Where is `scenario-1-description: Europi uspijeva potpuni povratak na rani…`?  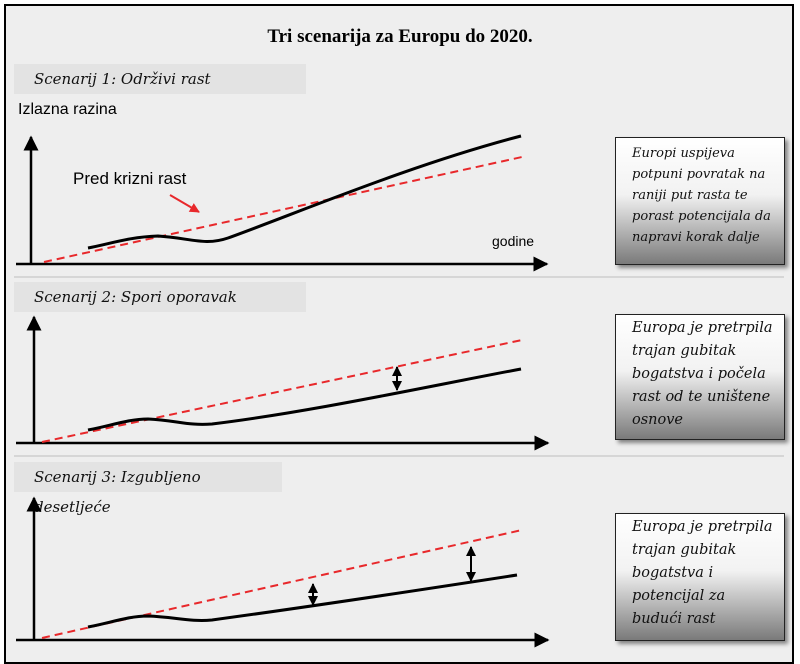 scenario-1-description: Europi uspijeva potpuni povratak na rani… is located at coordinates (700, 201).